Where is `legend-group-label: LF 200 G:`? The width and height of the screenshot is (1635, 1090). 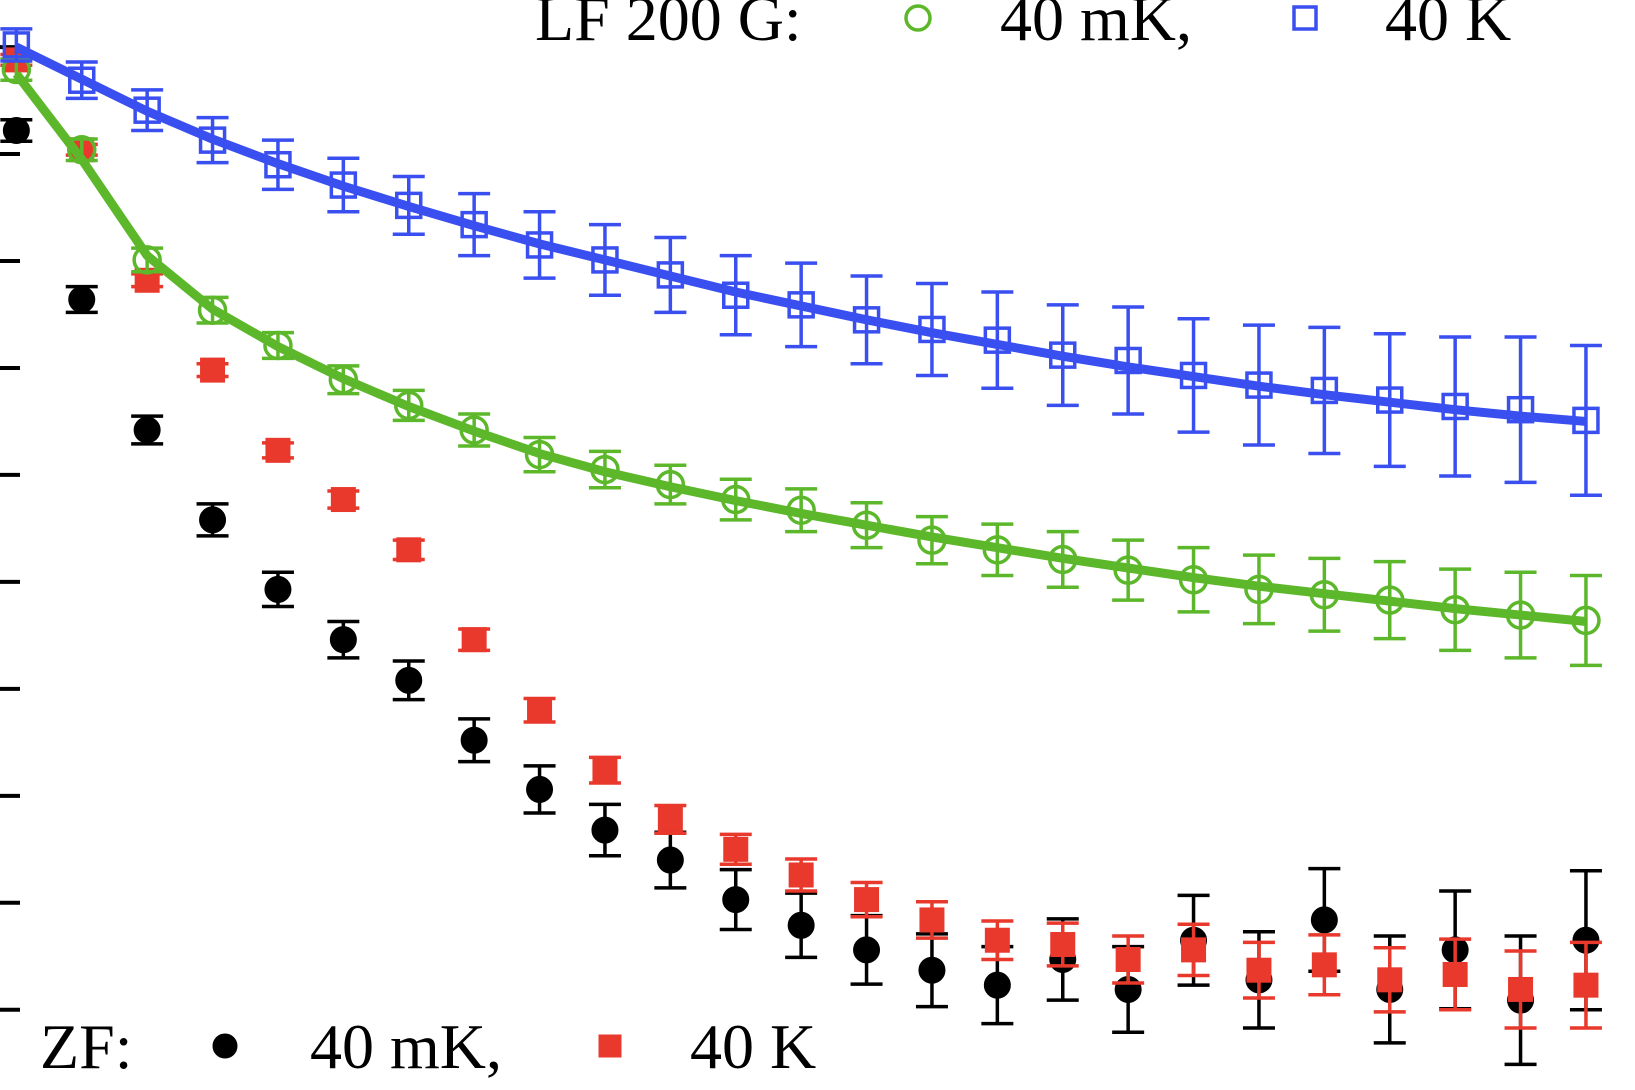
legend-group-label: LF 200 G: is located at coordinates (668, 27).